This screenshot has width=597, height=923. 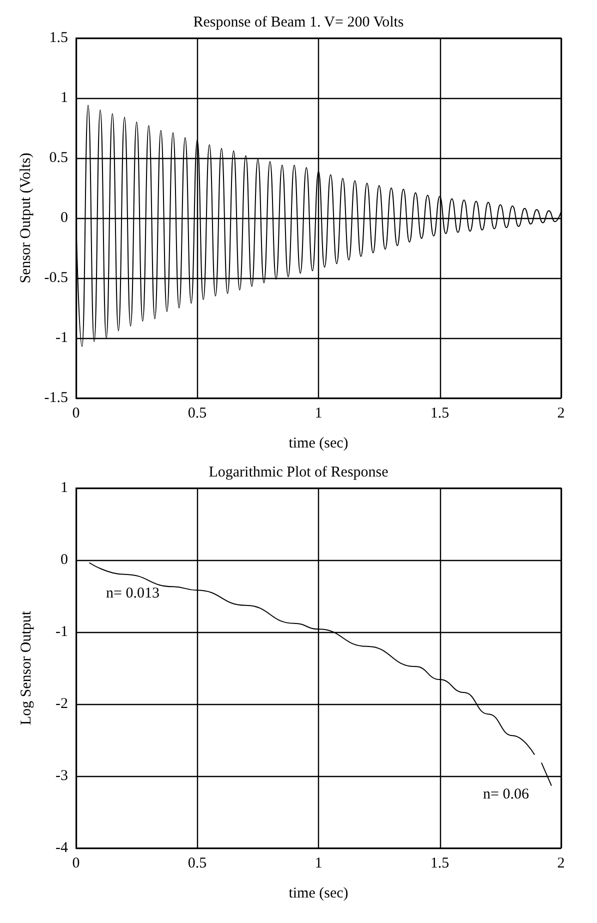 What do you see at coordinates (56, 398) in the screenshot?
I see `y-tick-label: -1.5` at bounding box center [56, 398].